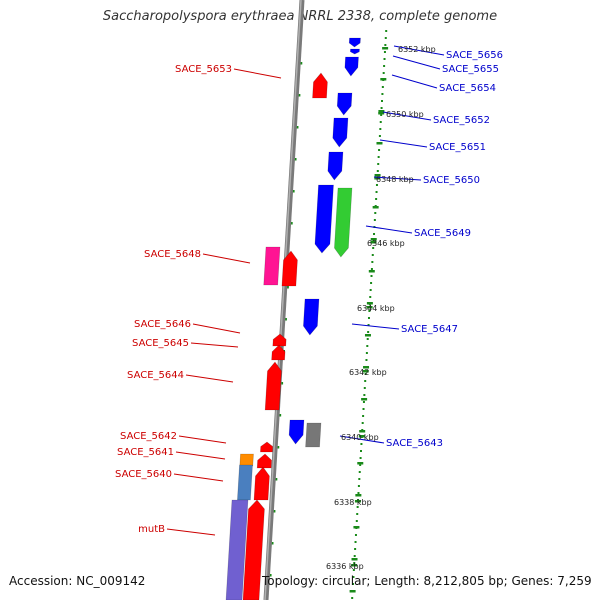 This screenshot has width=600, height=600. Describe the element at coordinates (143, 474) in the screenshot. I see `gene-label-sace-5640: SACE_5640` at that location.